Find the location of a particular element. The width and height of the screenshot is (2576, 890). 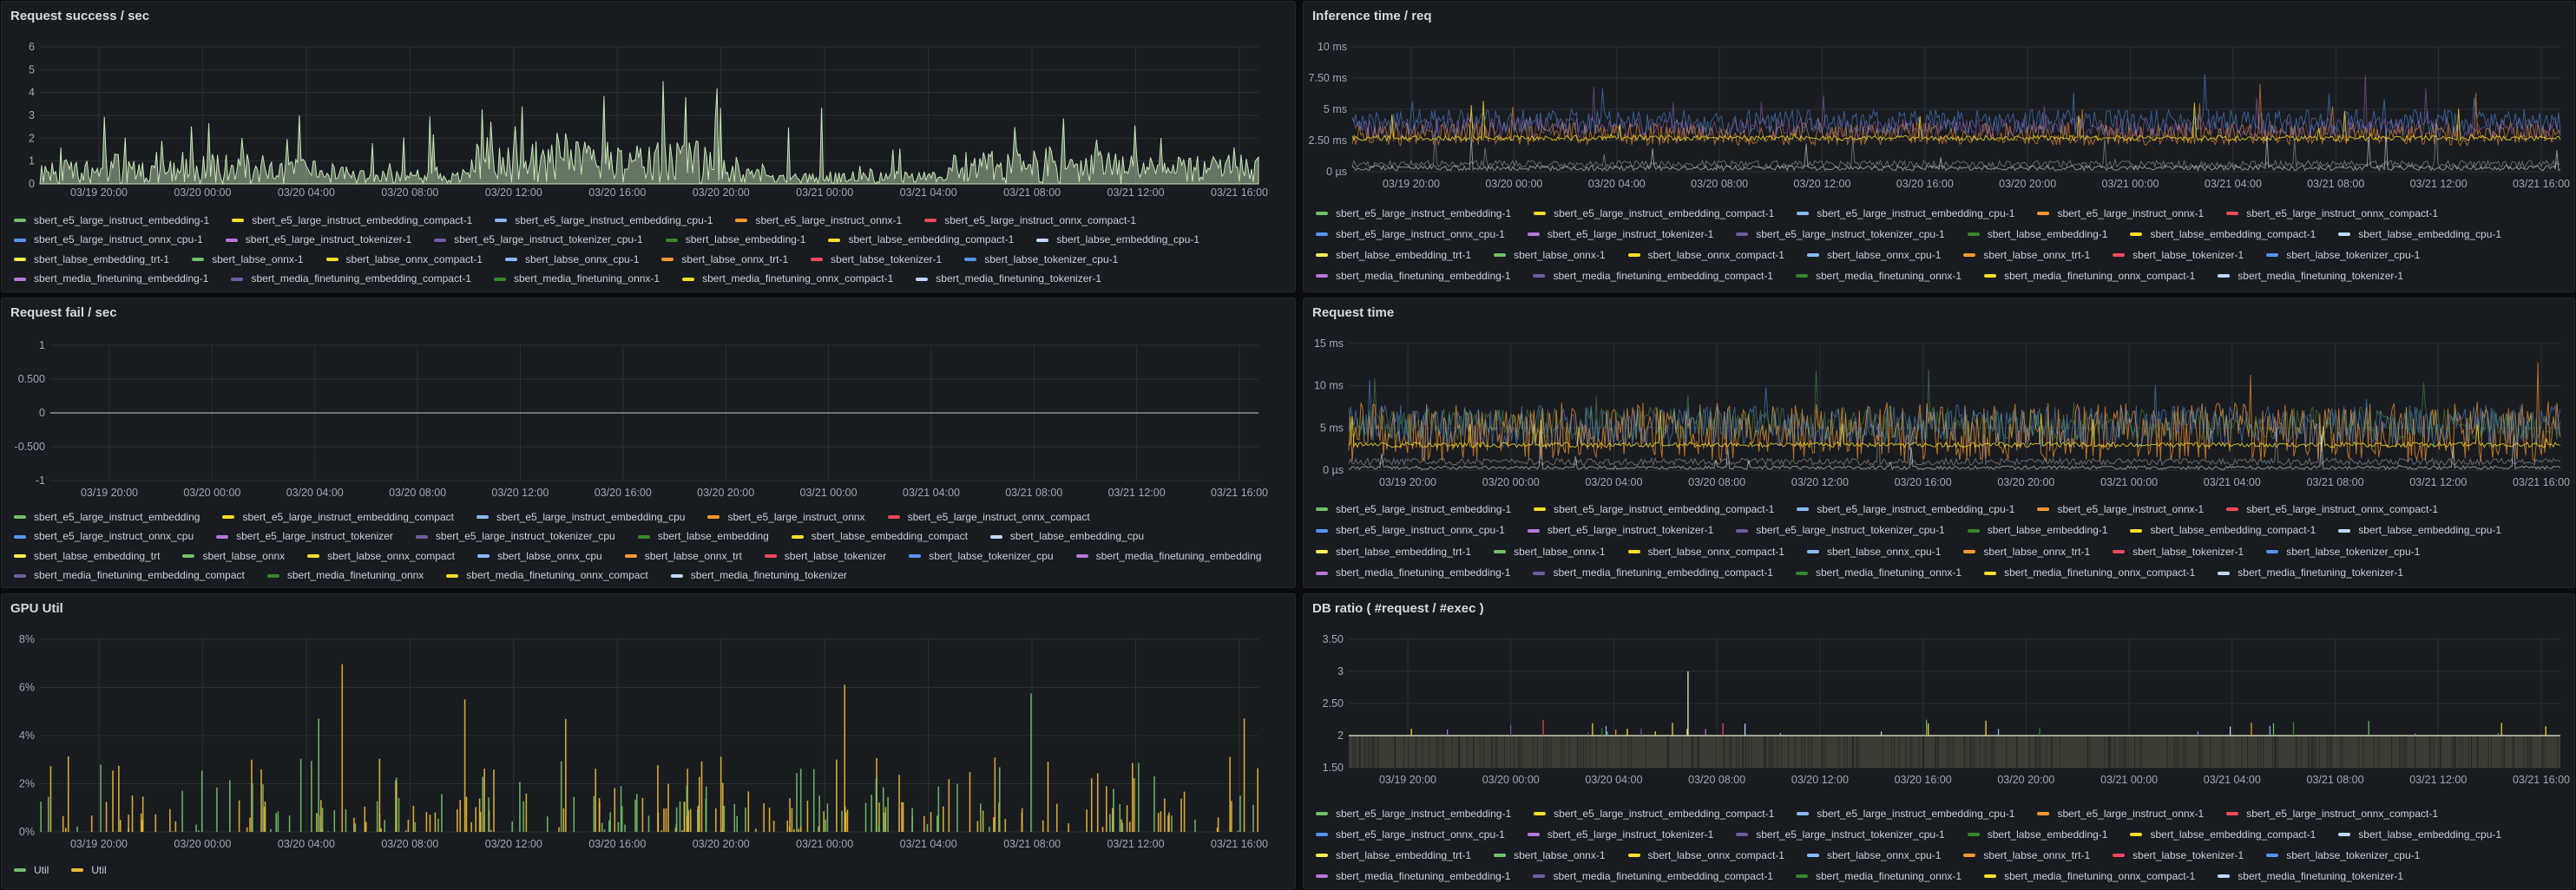

legend-item: sbert_labse_onnx-1 is located at coordinates (1550, 552).